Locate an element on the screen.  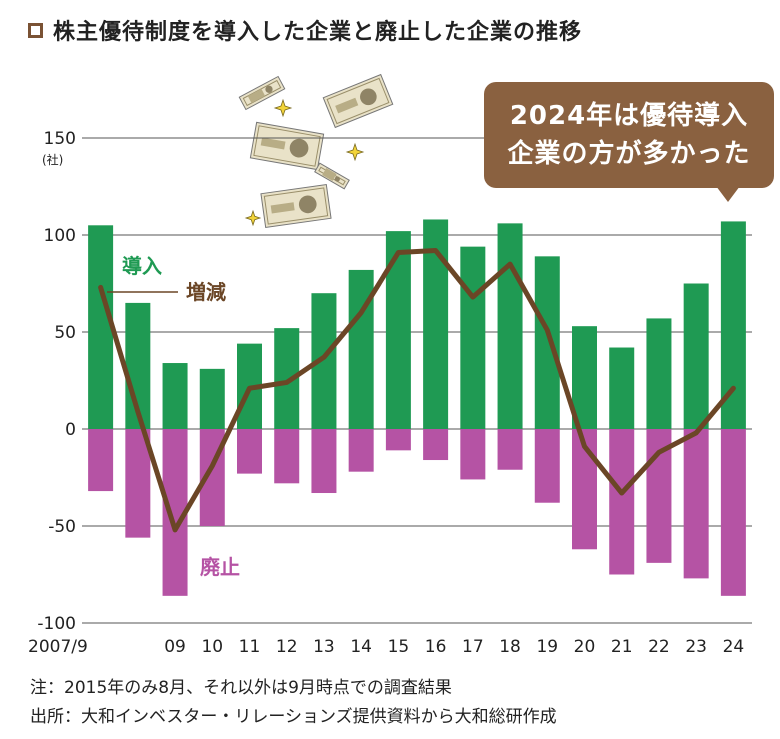
callout-tail is located at coordinates (728, 194).